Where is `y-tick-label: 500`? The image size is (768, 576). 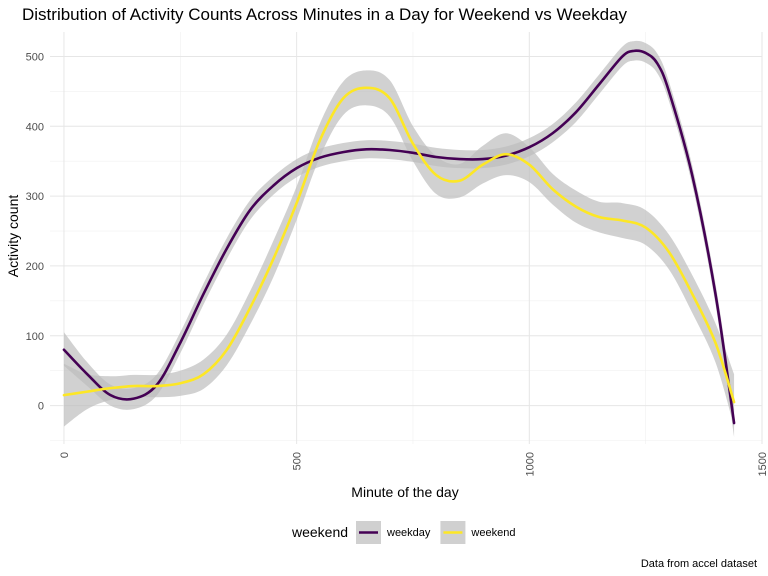
y-tick-label: 500 is located at coordinates (35, 57).